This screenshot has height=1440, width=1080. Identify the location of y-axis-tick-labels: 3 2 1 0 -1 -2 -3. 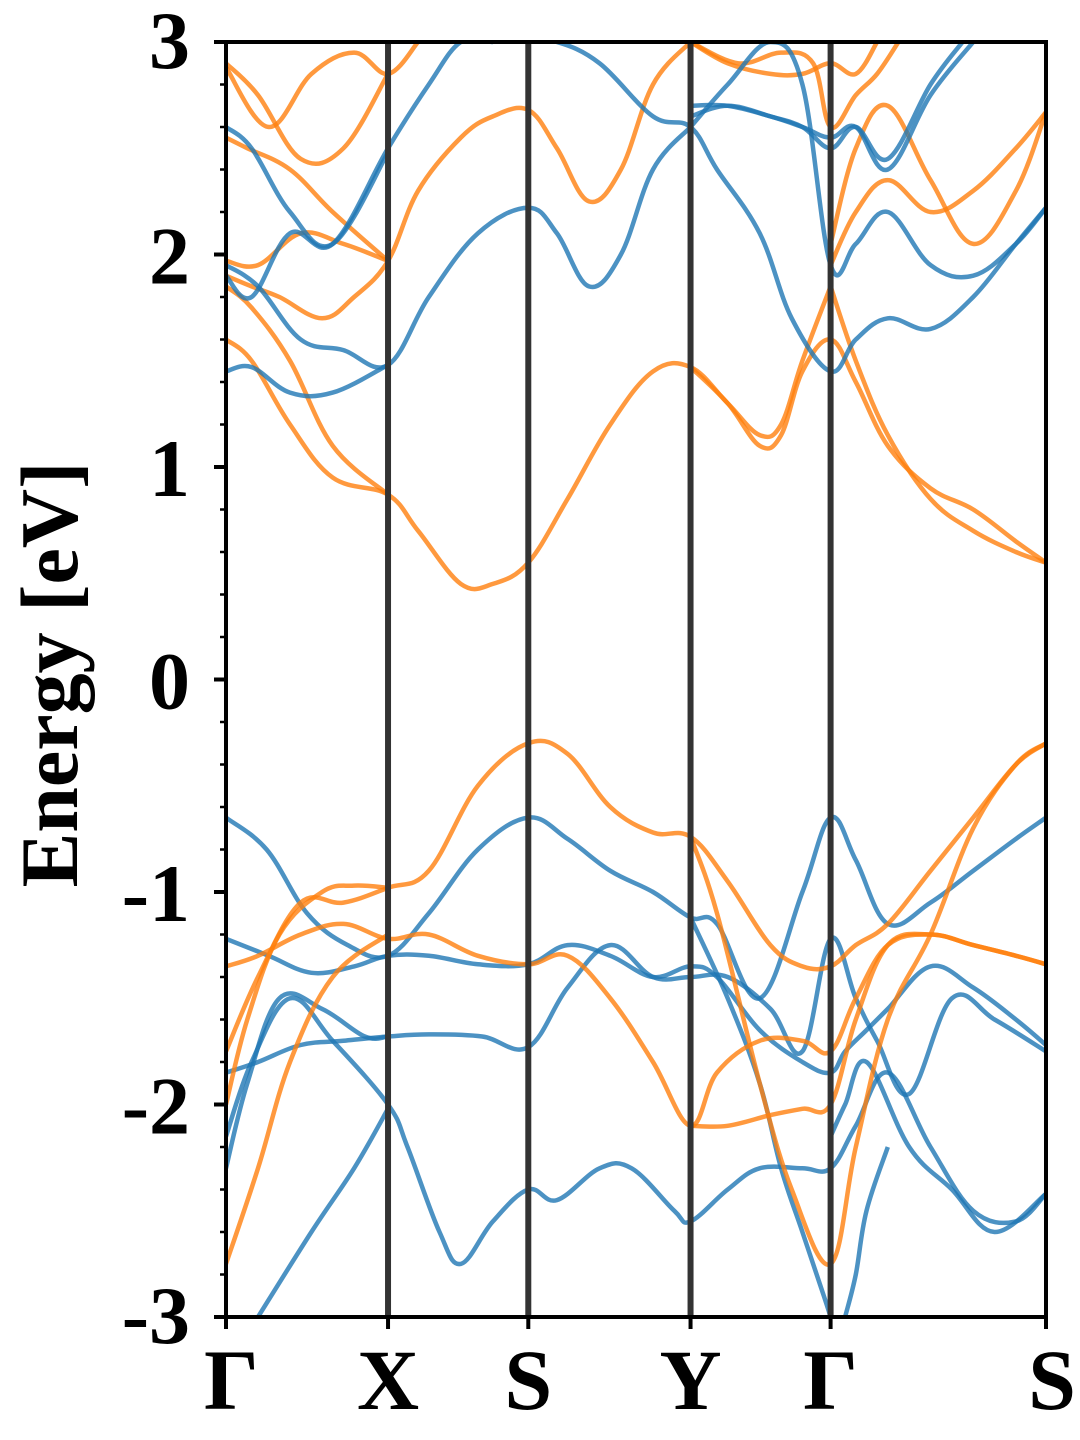
(156, 680).